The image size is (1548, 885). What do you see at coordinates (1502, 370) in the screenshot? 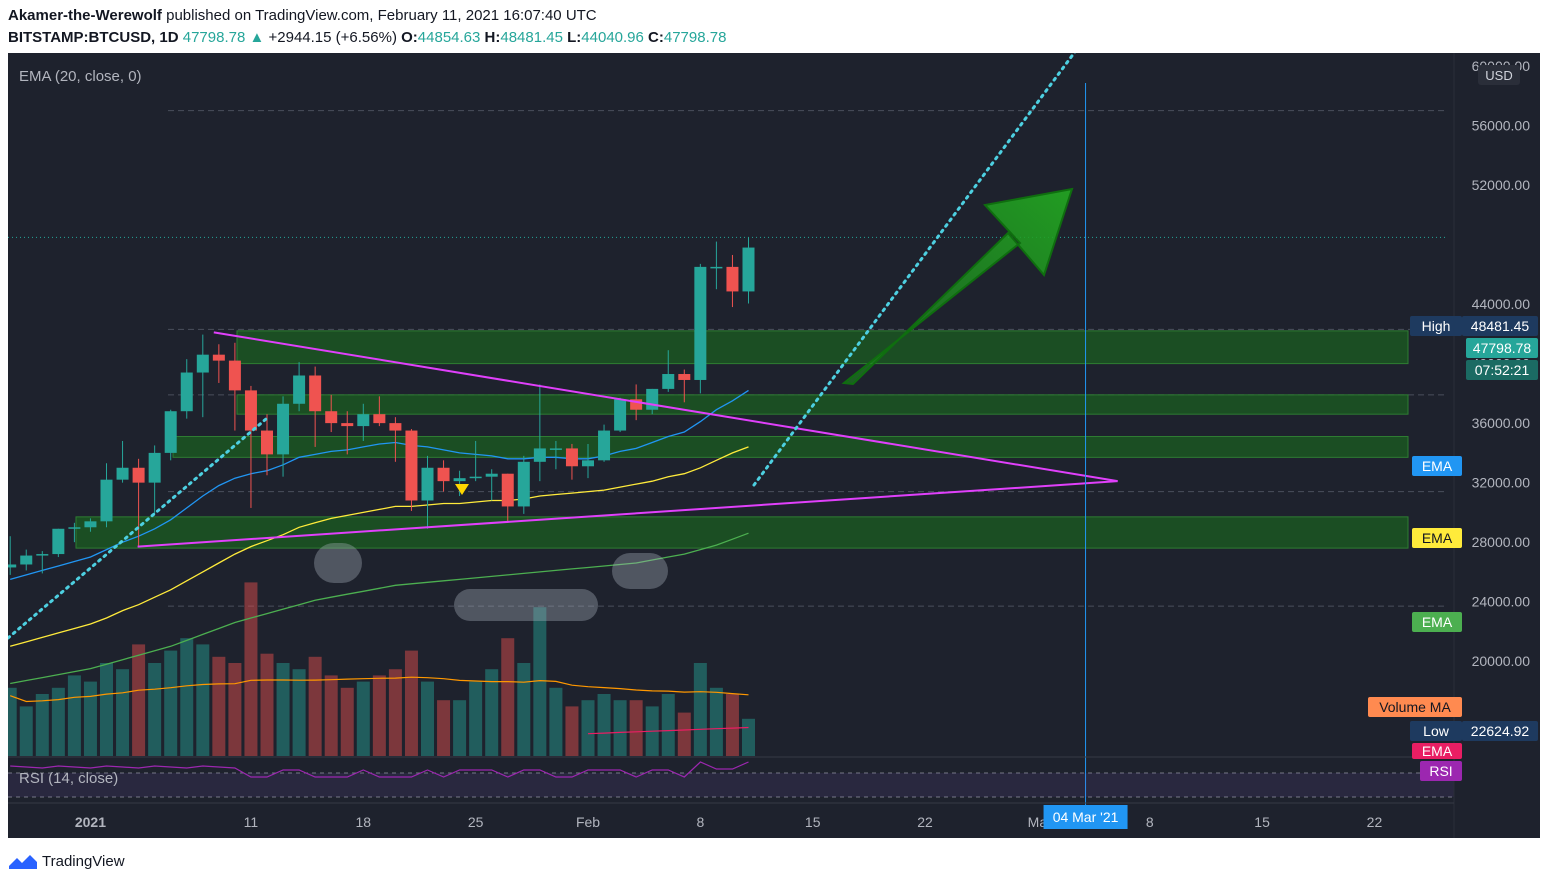
I see `countdown-label-box` at bounding box center [1502, 370].